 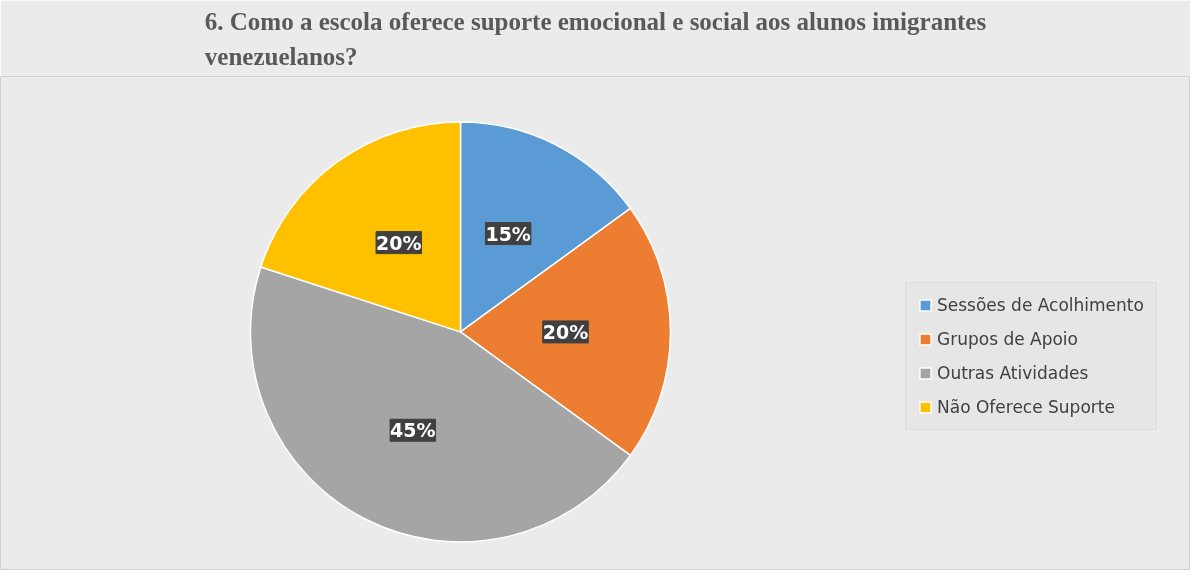 I want to click on chart-title: 6. Como a escola oferece suporte emocional e social aos alunos imigrantes venezuelanos?, so click(x=595, y=39).